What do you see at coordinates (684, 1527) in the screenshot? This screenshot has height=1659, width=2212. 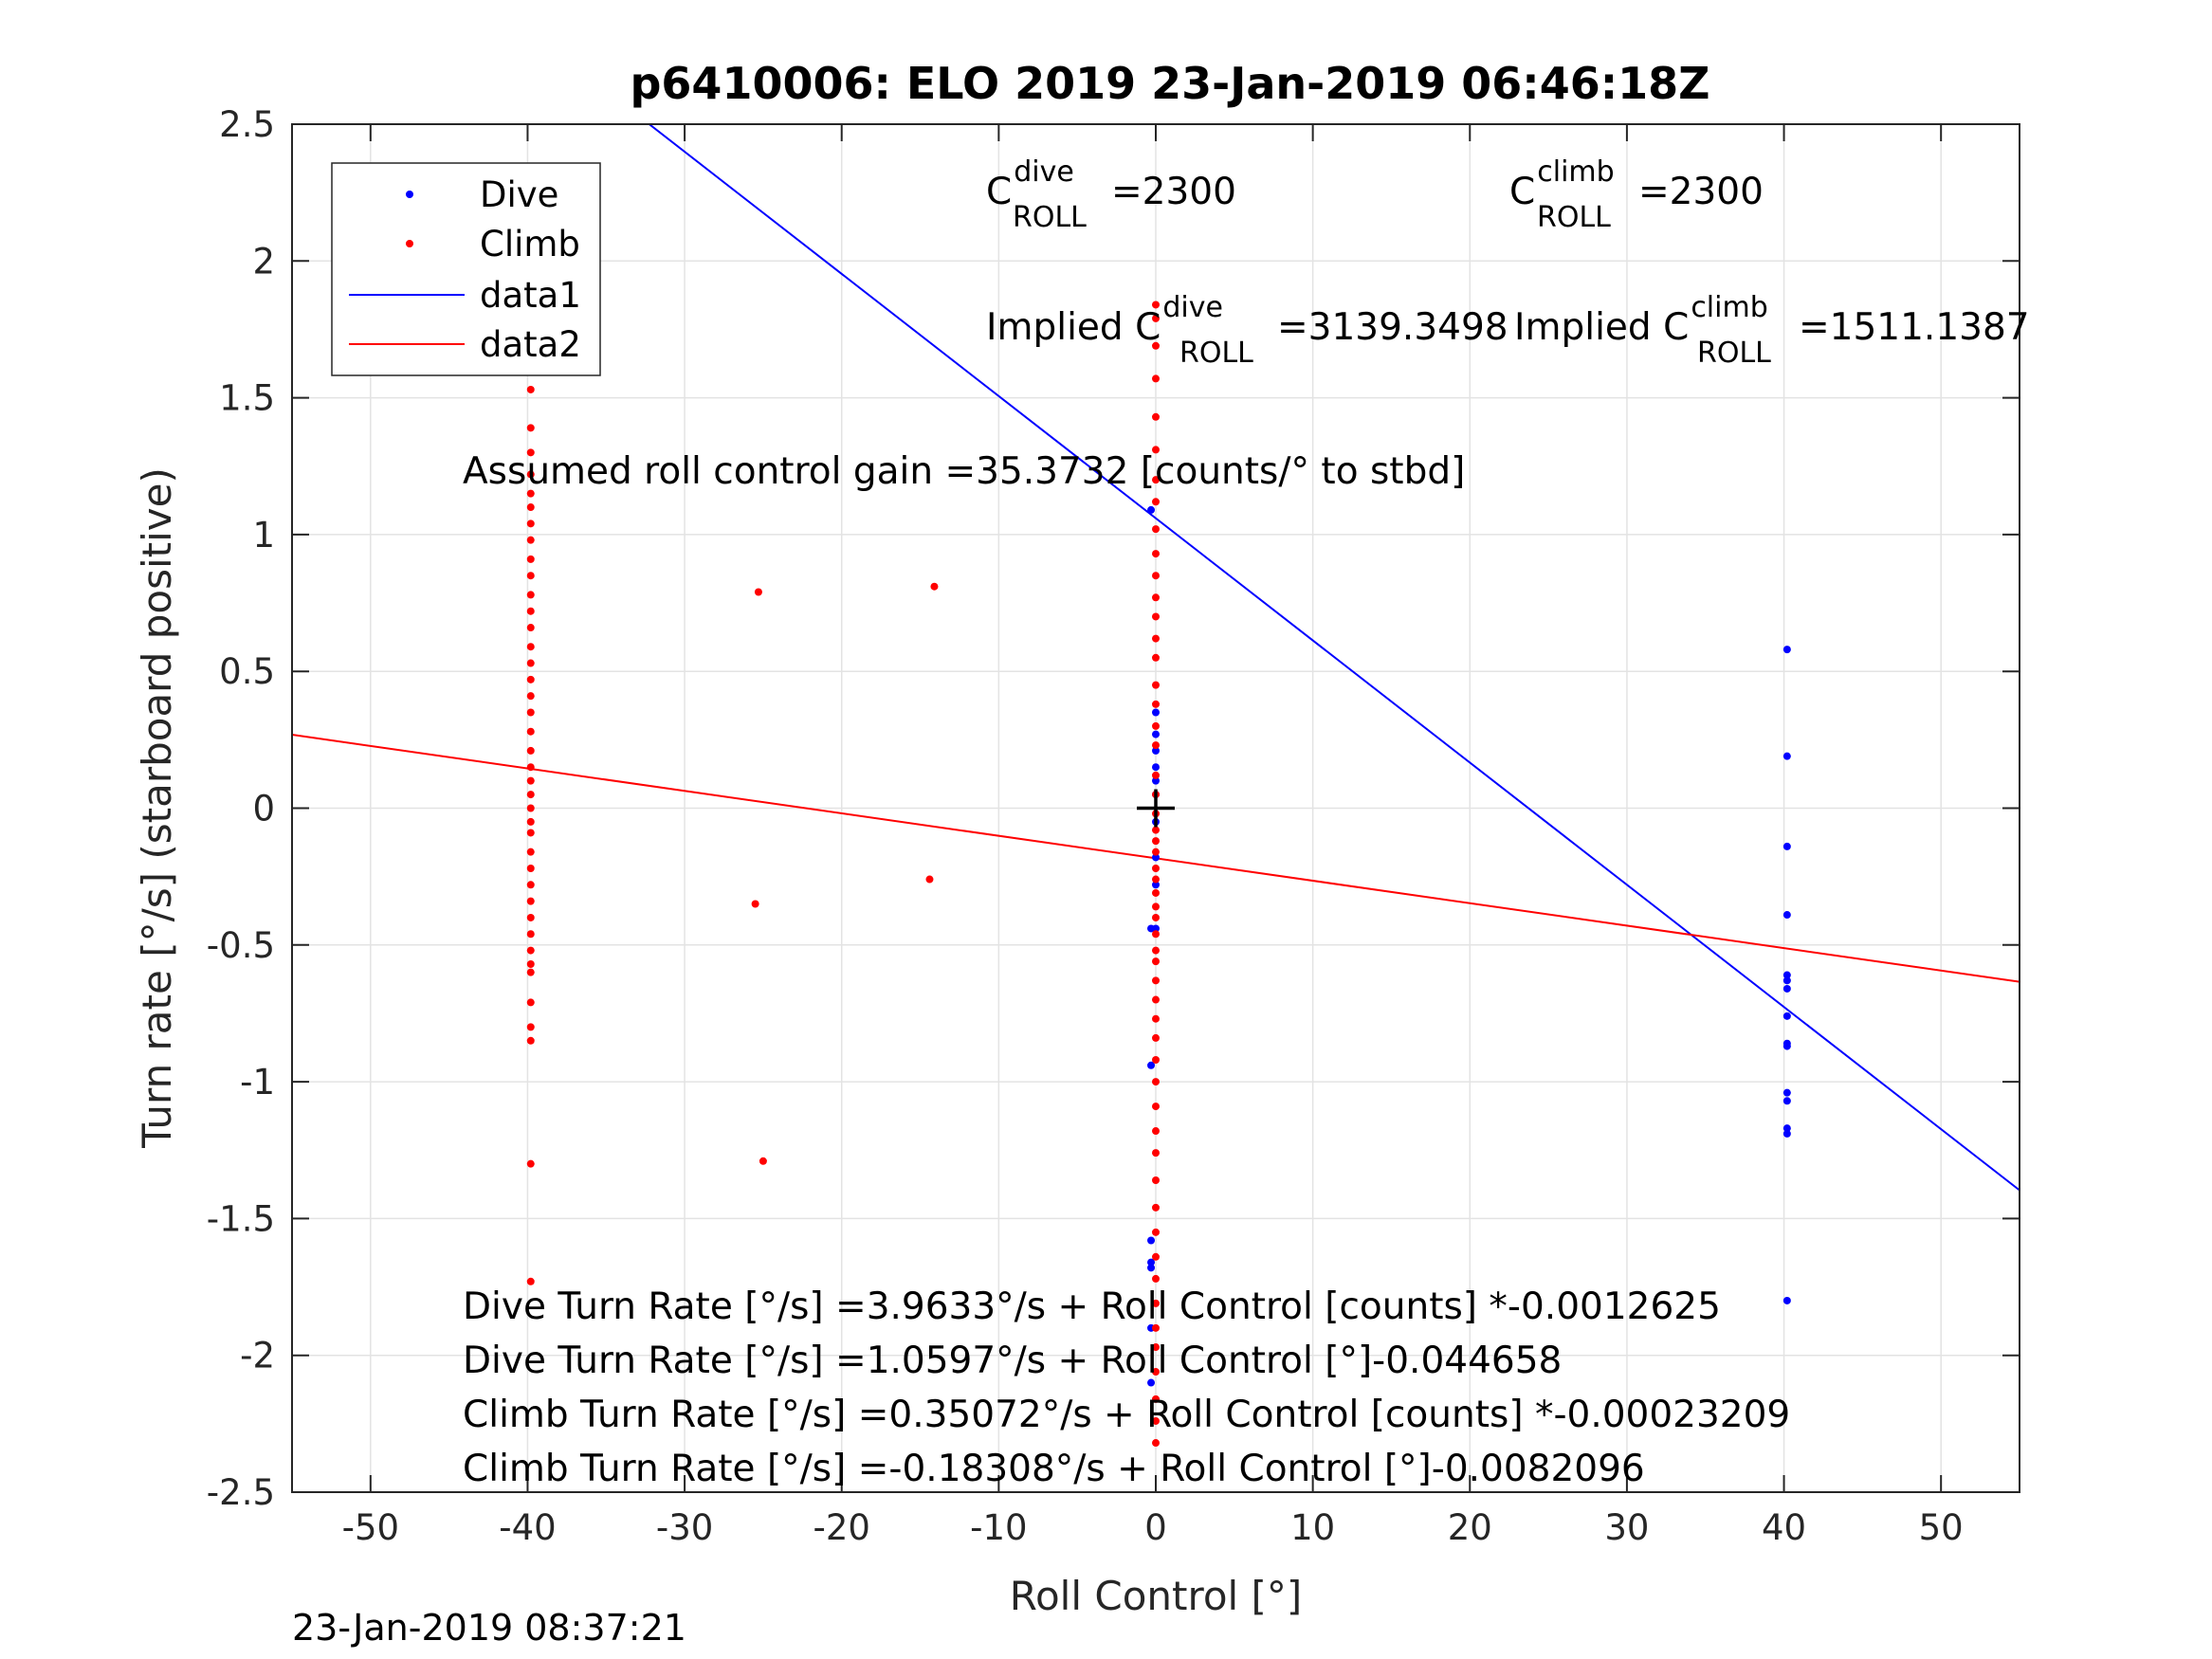 I see `x-tick-label: -30` at bounding box center [684, 1527].